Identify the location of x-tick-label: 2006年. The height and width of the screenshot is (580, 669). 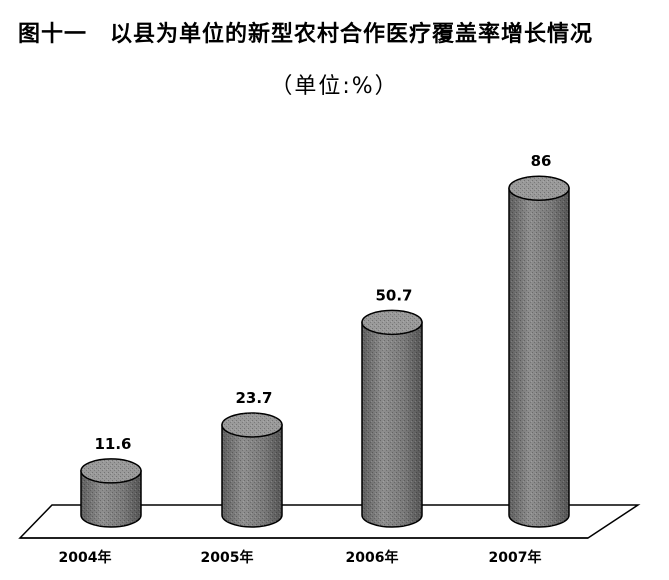
(372, 557).